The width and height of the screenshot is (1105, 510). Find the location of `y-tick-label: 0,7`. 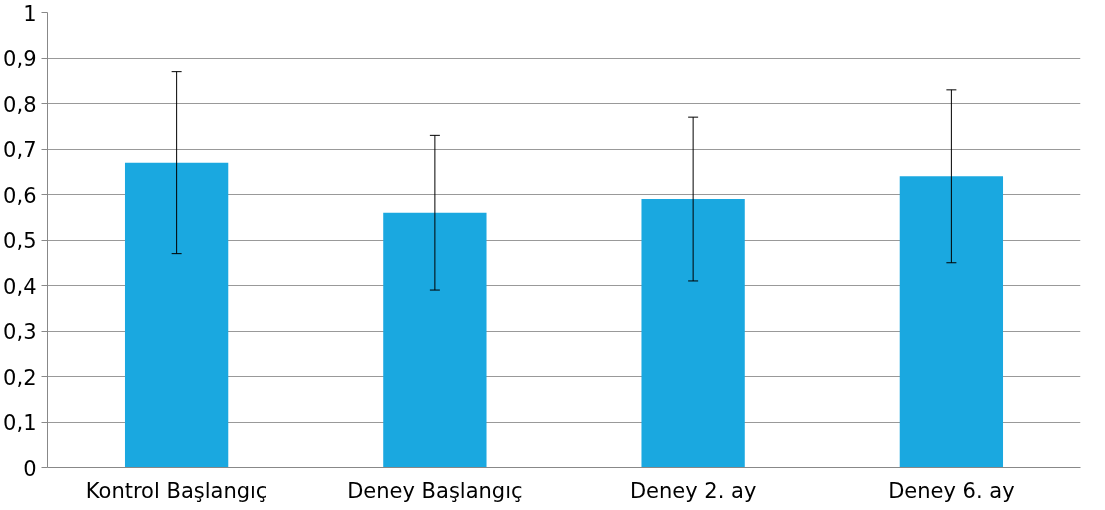

y-tick-label: 0,7 is located at coordinates (20, 150).